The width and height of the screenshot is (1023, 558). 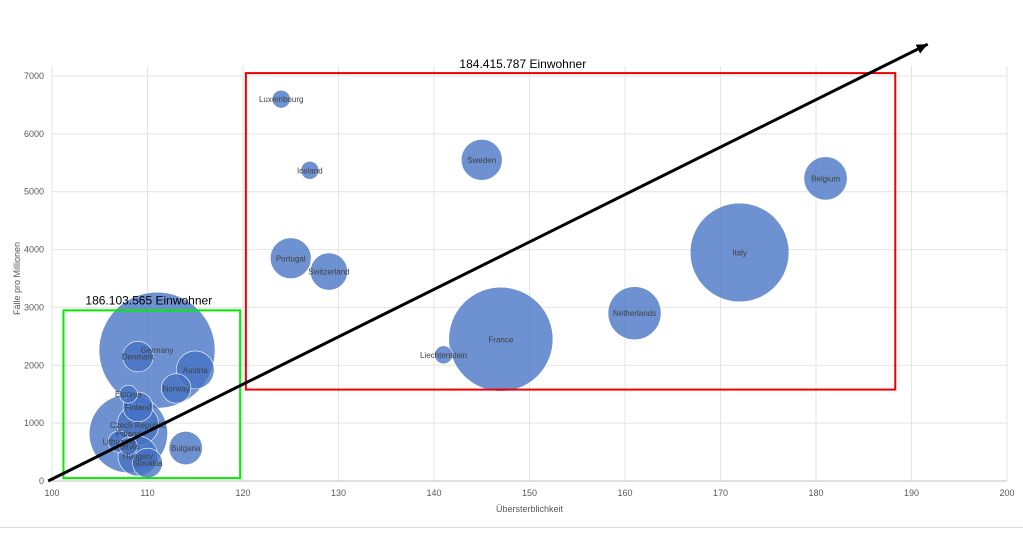 What do you see at coordinates (511, 527) in the screenshot?
I see `bottom-divider` at bounding box center [511, 527].